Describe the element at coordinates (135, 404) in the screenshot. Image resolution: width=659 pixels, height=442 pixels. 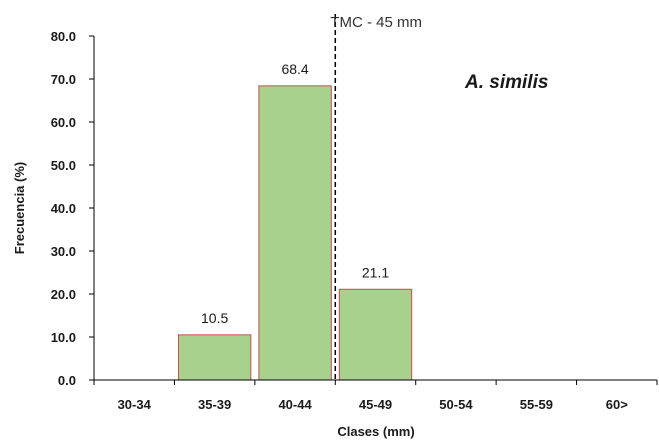
I see `x-tick-label: 30-34` at that location.